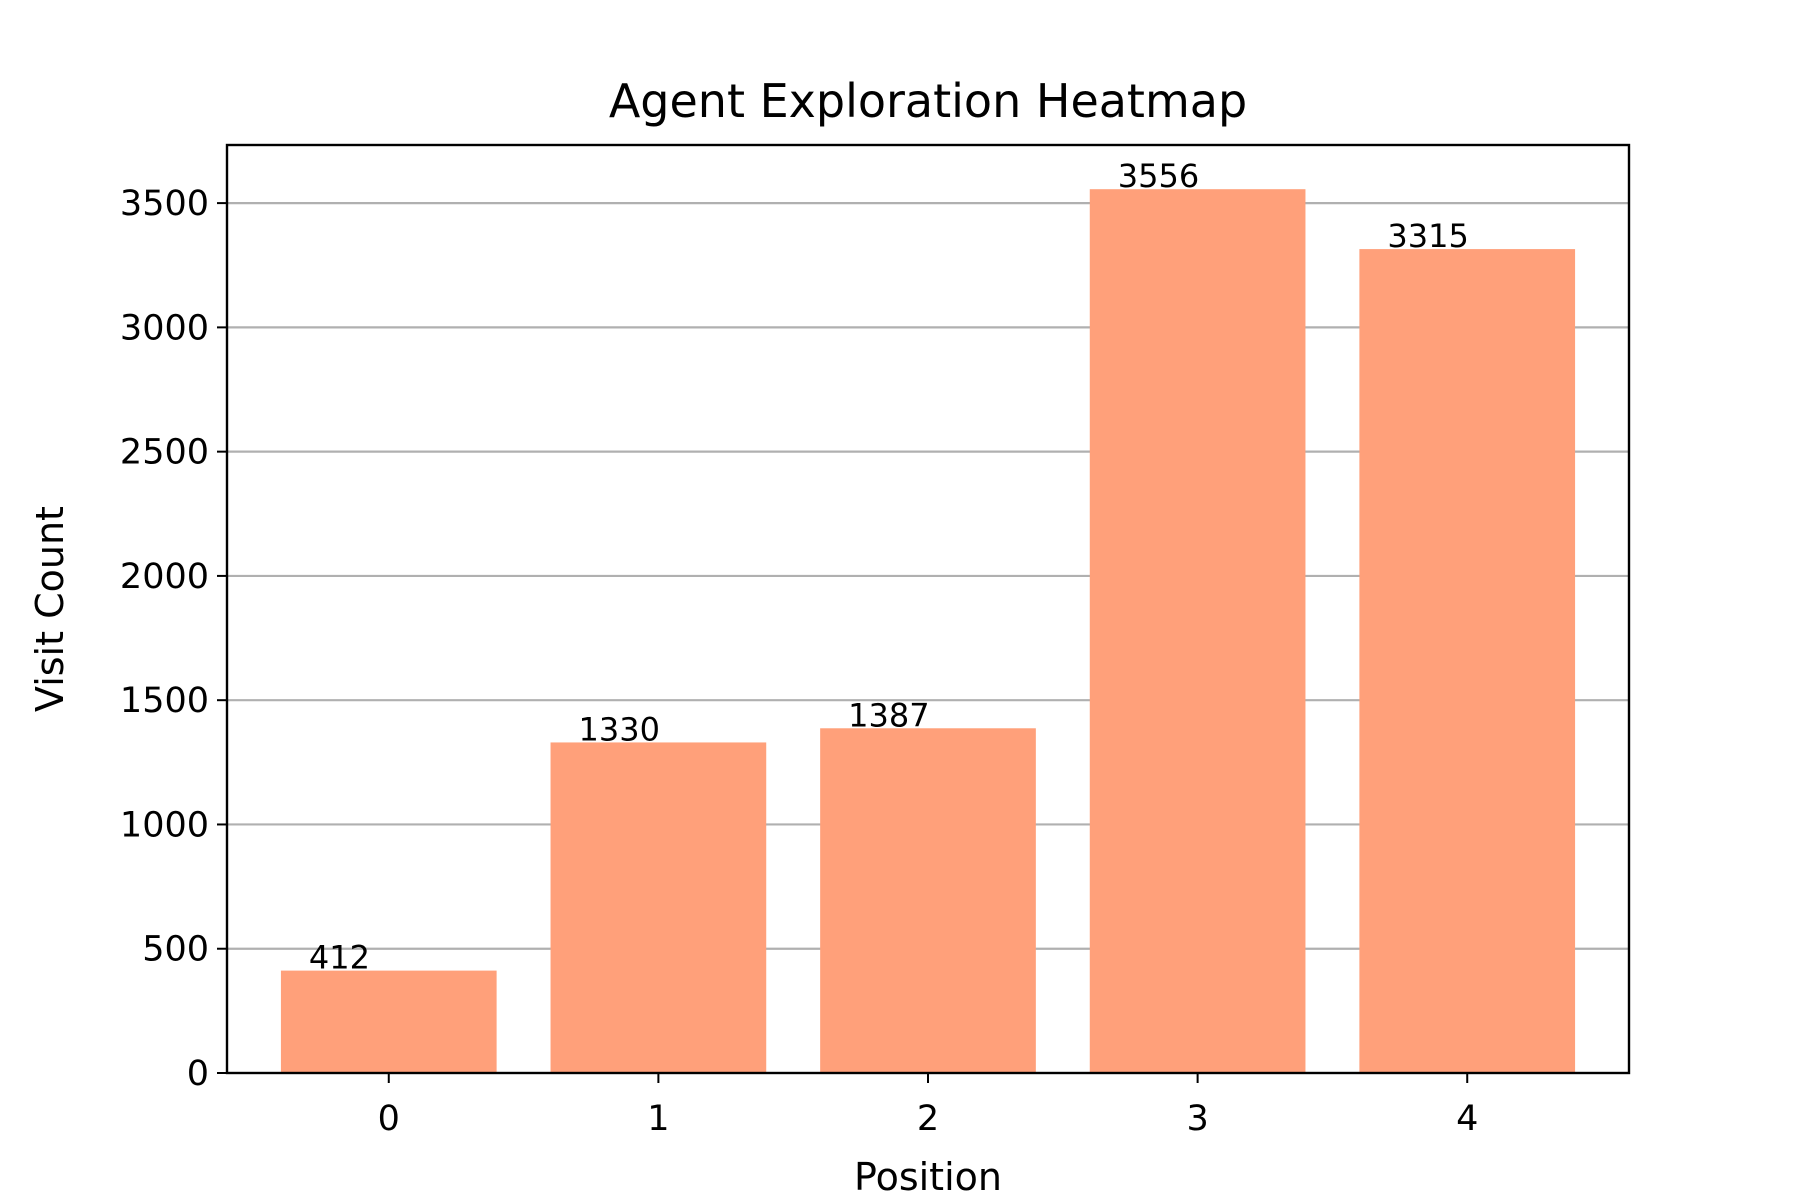 The width and height of the screenshot is (1800, 1200). What do you see at coordinates (175, 950) in the screenshot?
I see `y-tick-label-500: 500` at bounding box center [175, 950].